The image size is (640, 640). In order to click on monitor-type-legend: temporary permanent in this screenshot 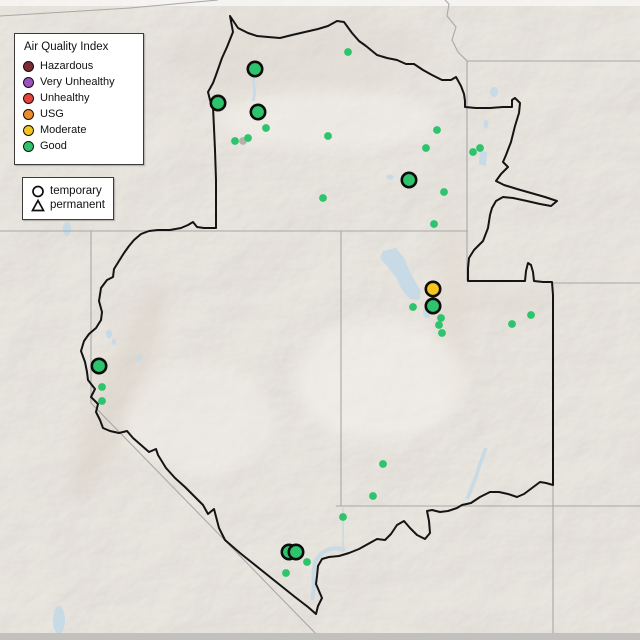, I will do `click(68, 198)`.